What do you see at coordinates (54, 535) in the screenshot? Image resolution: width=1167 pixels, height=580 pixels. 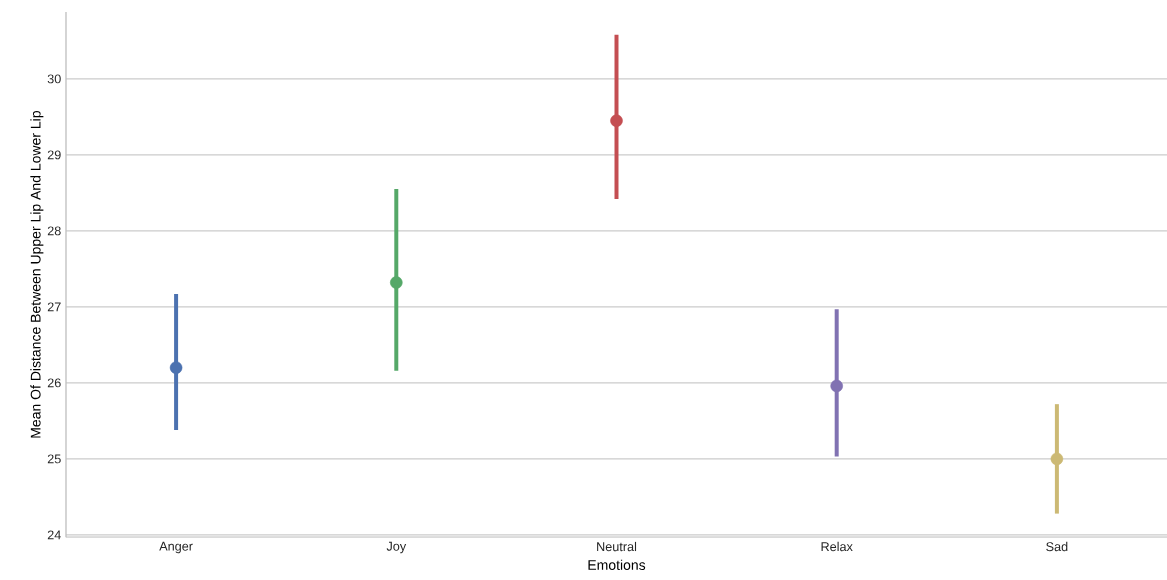 I see `y-tick-label: 24` at bounding box center [54, 535].